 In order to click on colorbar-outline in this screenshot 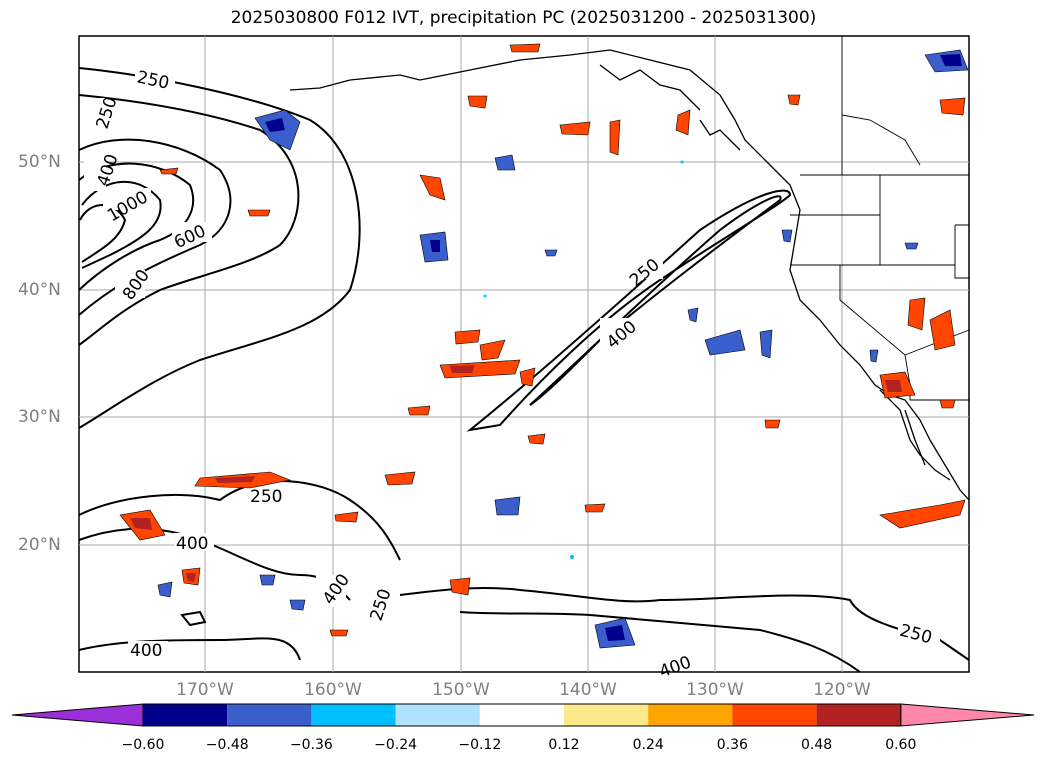, I will do `click(522, 715)`.